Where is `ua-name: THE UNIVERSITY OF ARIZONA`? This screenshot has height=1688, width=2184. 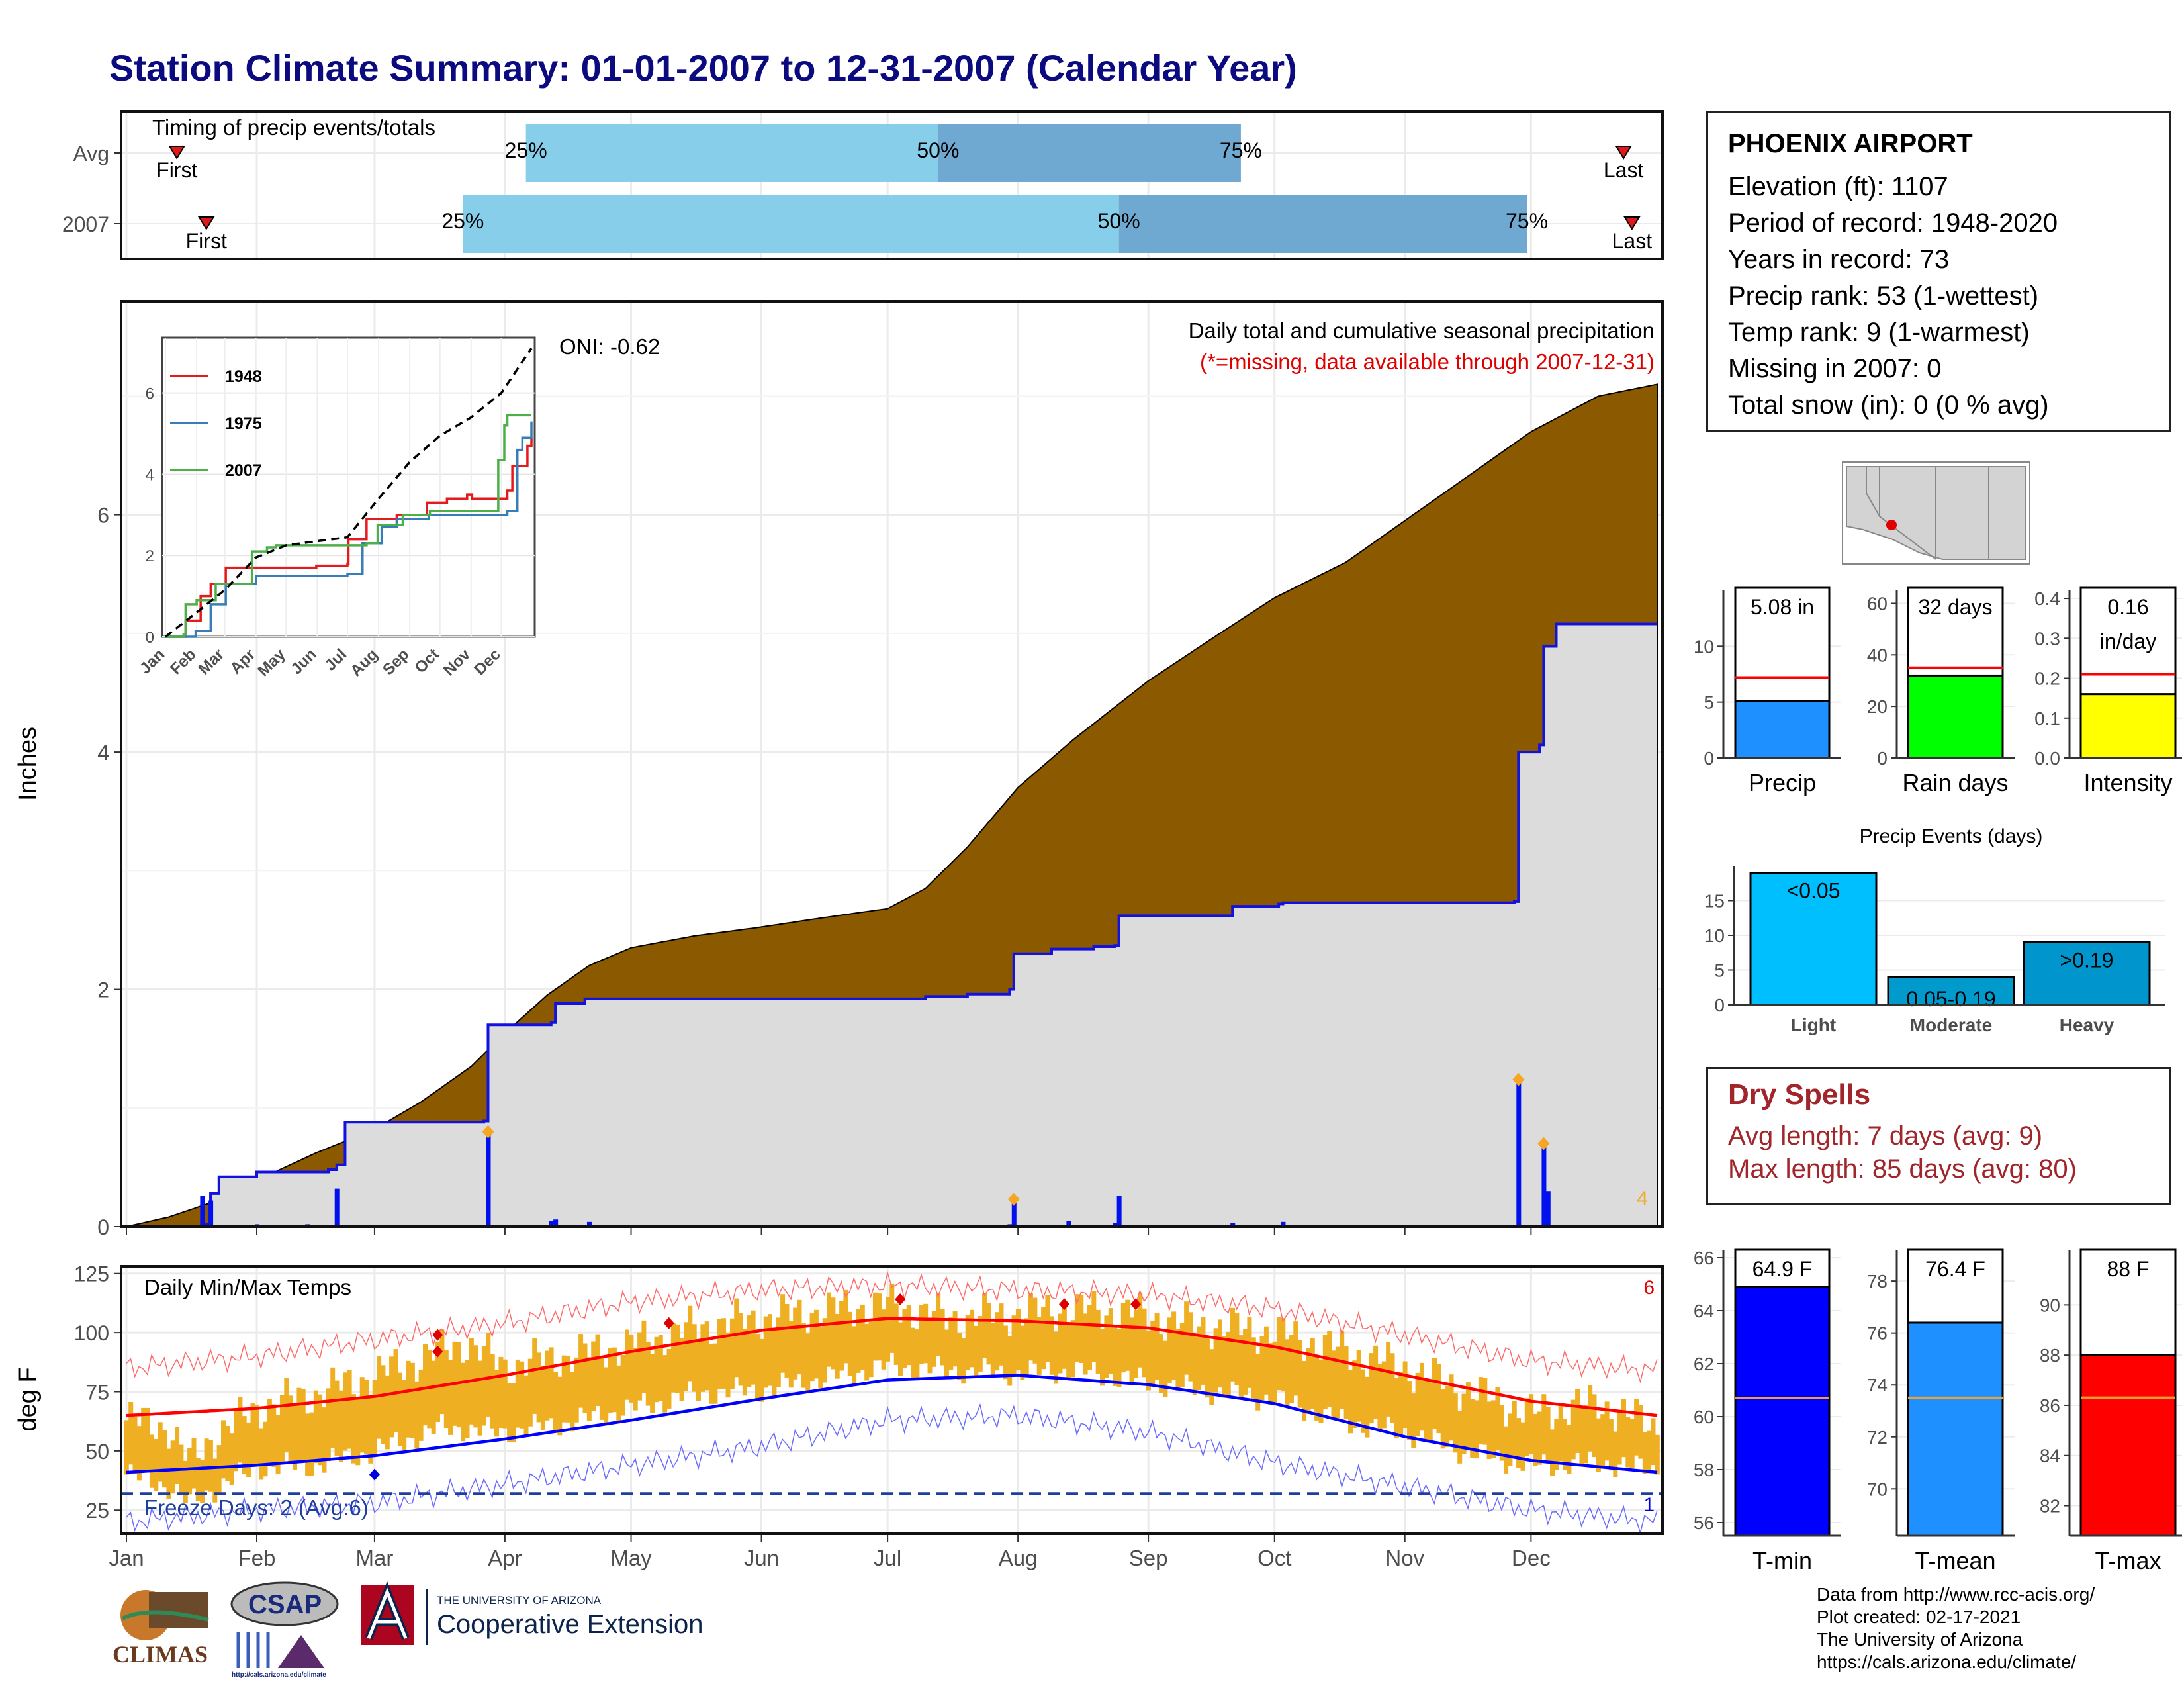
ua-name: THE UNIVERSITY OF ARIZONA is located at coordinates (519, 1600).